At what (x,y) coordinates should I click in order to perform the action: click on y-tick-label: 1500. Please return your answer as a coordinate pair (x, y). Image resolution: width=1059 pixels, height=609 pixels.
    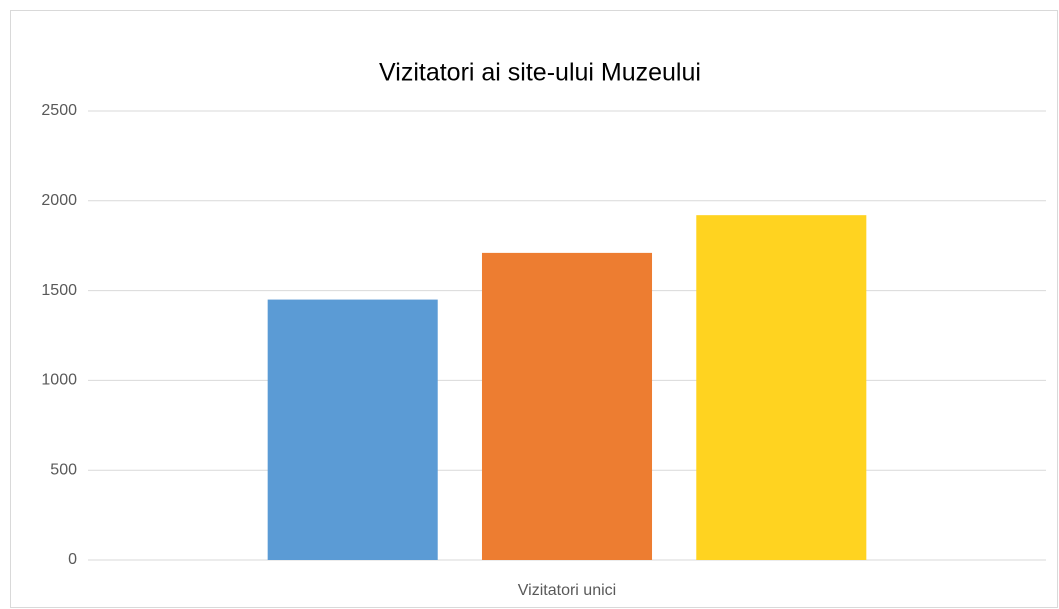
    Looking at the image, I should click on (59, 290).